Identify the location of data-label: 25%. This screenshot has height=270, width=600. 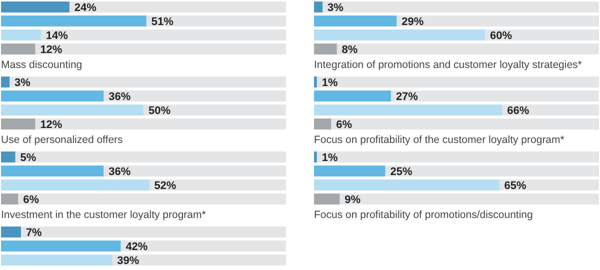
(401, 172).